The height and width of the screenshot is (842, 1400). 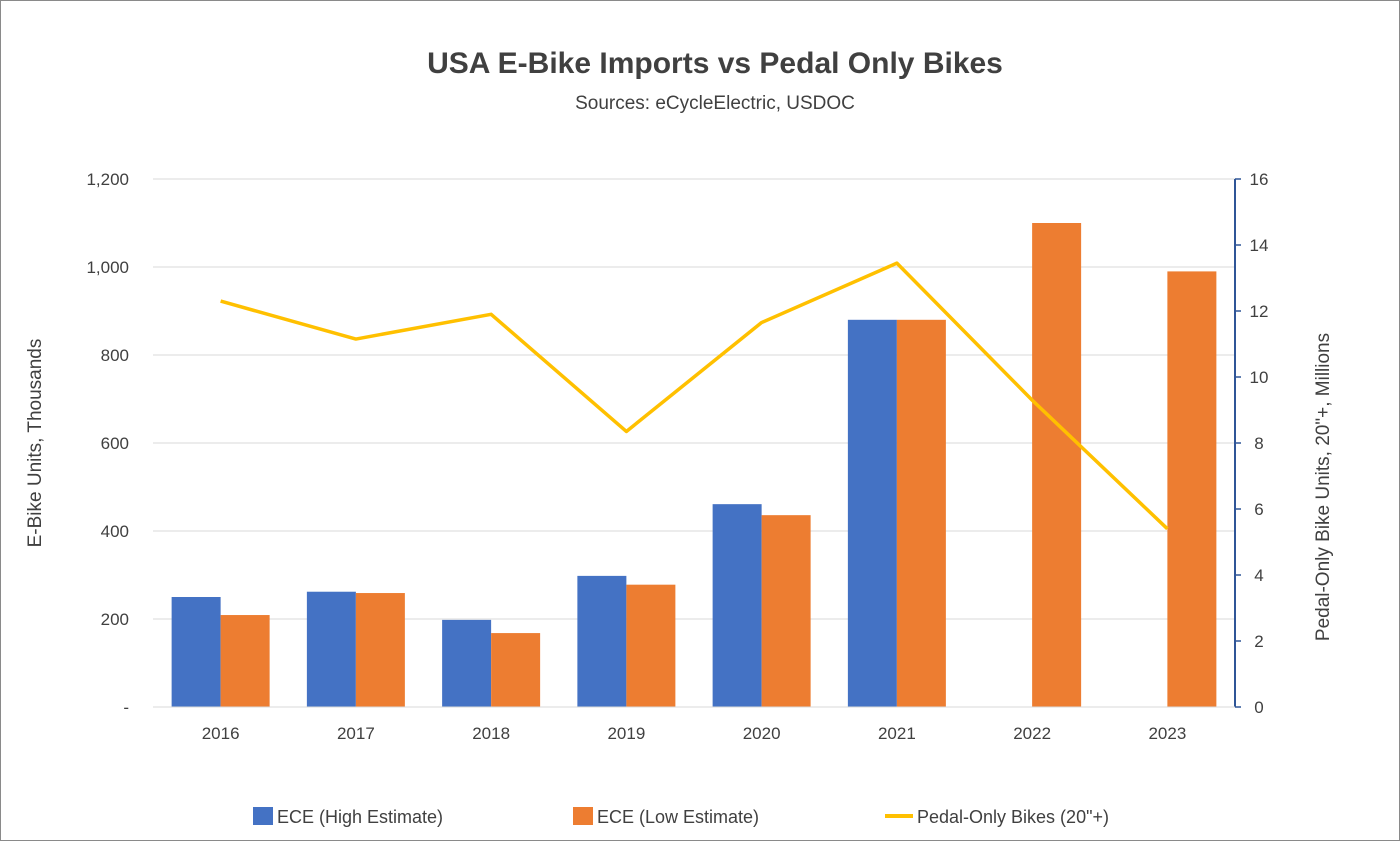 I want to click on x-tick-label: 2018, so click(x=491, y=733).